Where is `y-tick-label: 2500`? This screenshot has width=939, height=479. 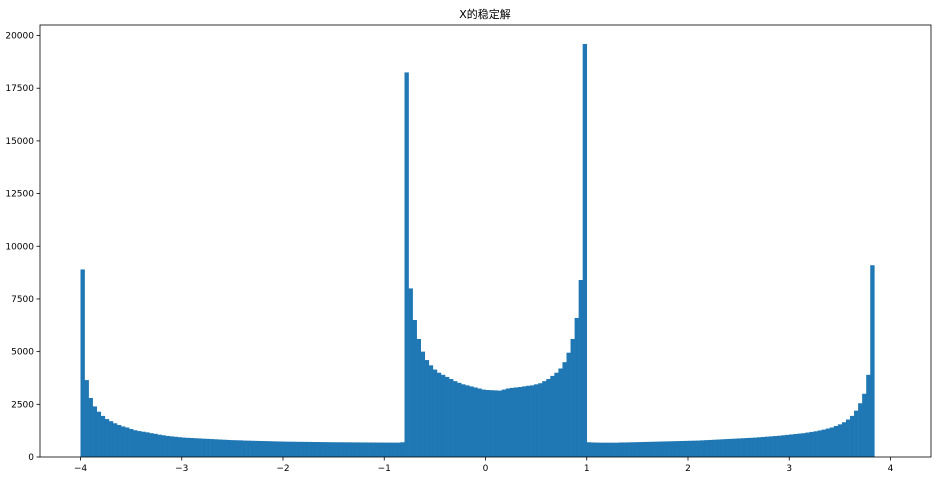
y-tick-label: 2500 is located at coordinates (22, 405).